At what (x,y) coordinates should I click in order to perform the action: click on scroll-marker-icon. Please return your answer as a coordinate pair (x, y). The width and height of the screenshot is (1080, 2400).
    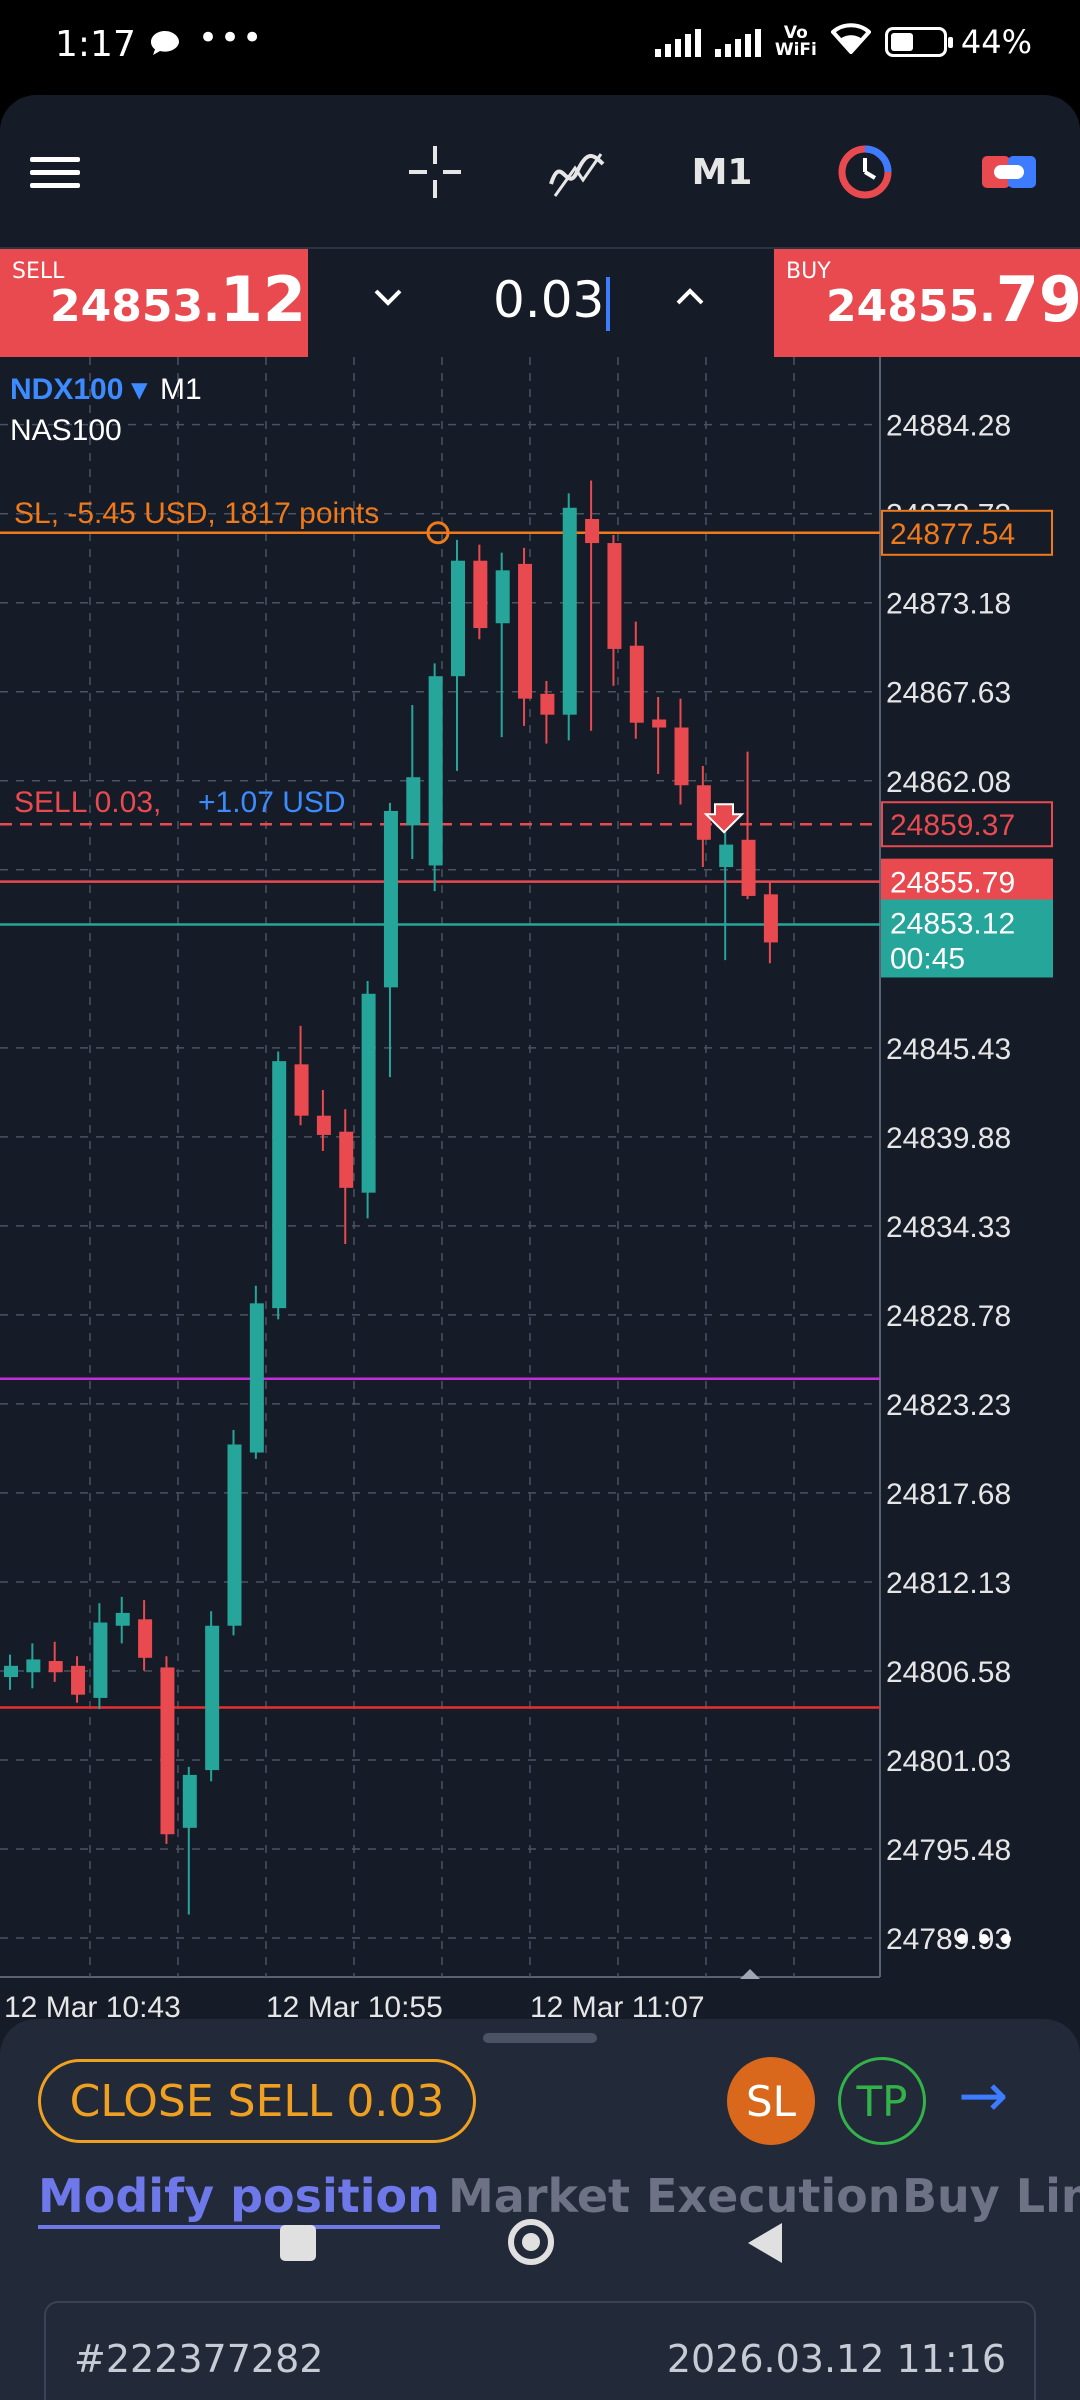
    Looking at the image, I should click on (750, 1974).